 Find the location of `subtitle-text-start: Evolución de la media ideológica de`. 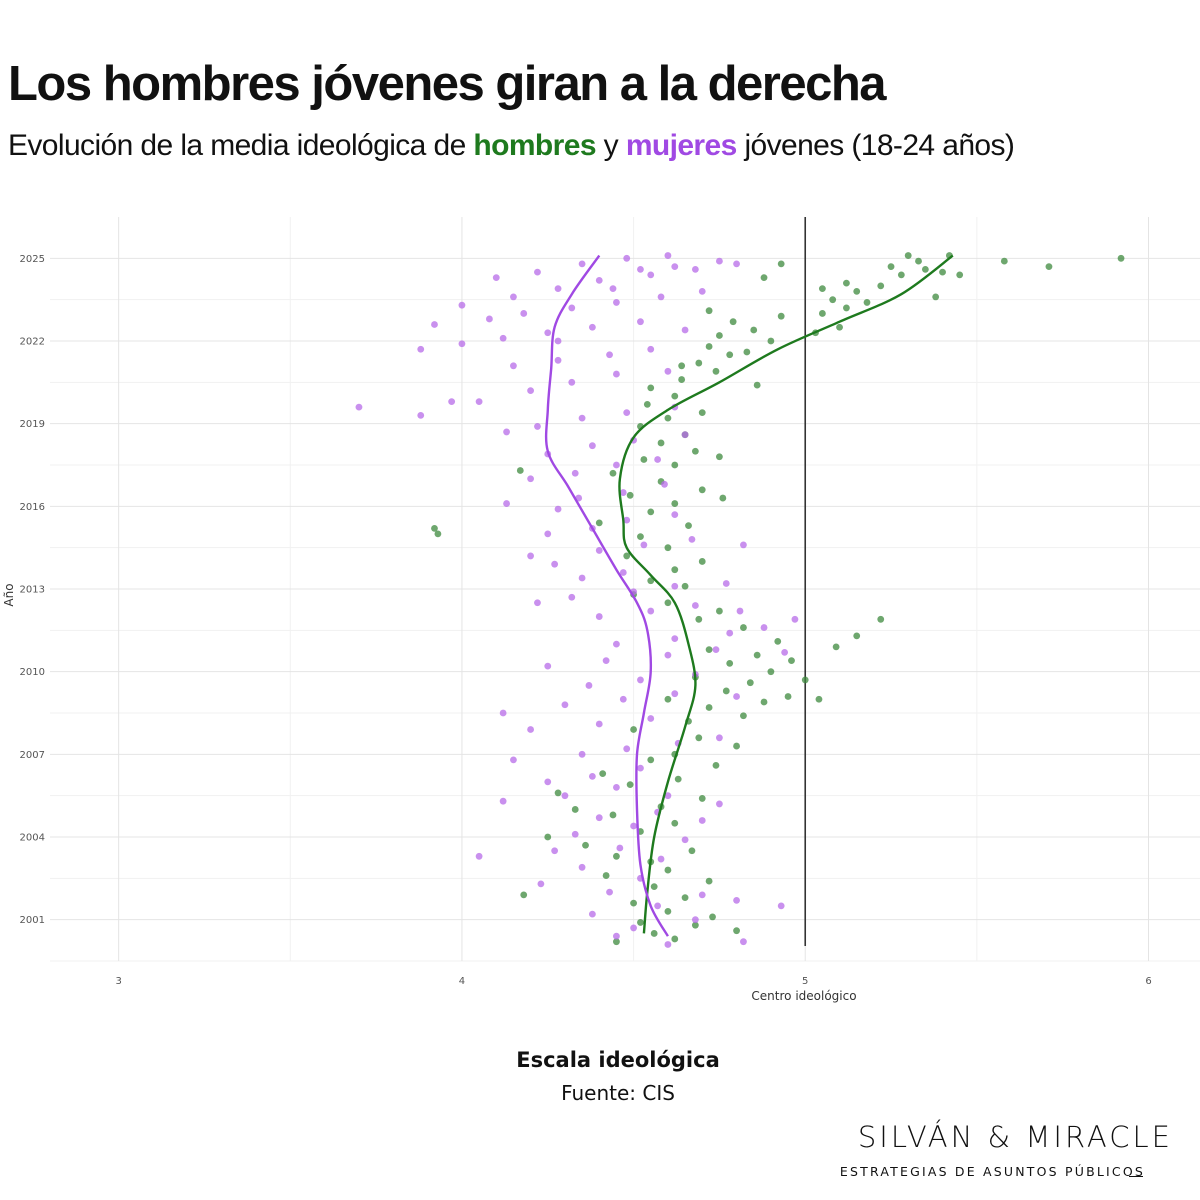

subtitle-text-start: Evolución de la media ideológica de is located at coordinates (237, 145).